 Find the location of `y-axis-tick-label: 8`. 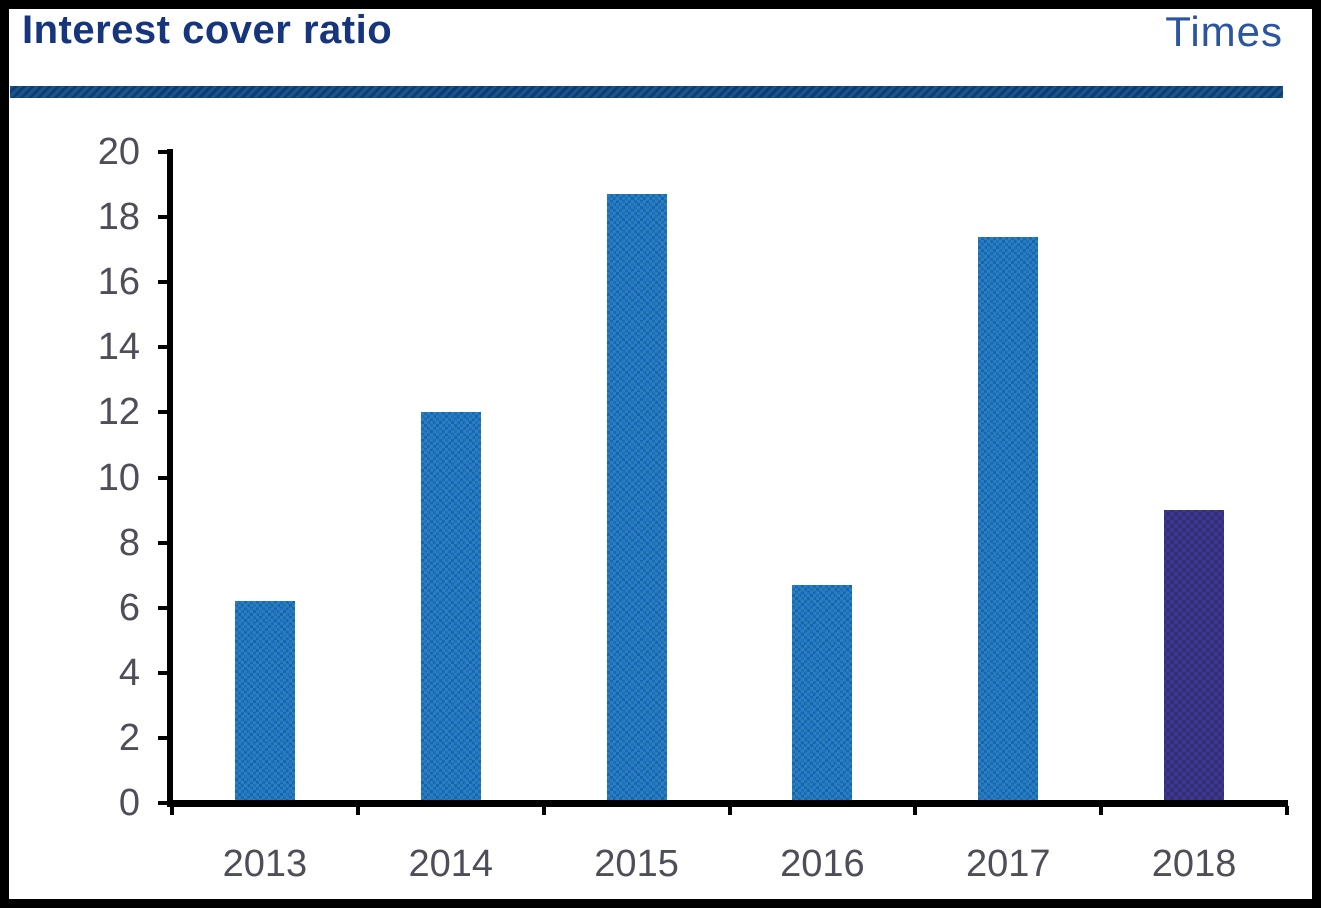

y-axis-tick-label: 8 is located at coordinates (129, 542).